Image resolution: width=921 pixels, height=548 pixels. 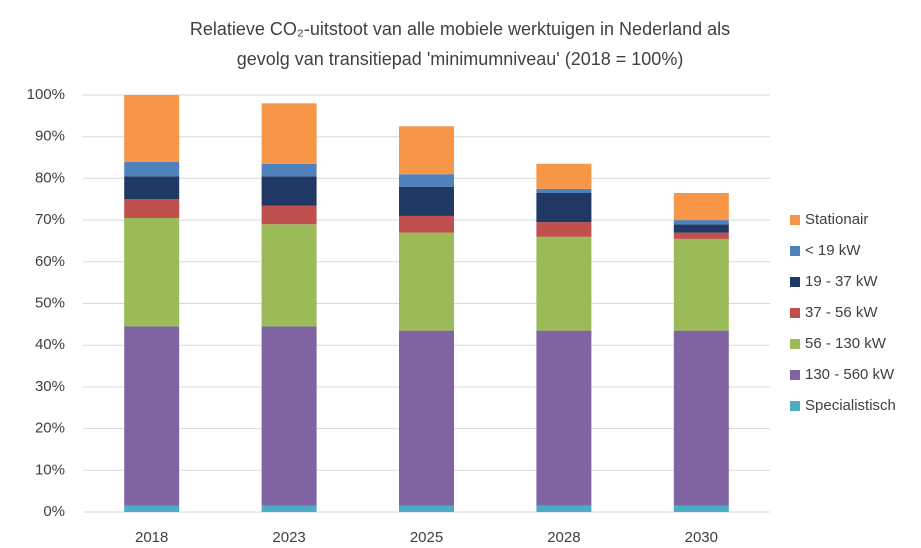 What do you see at coordinates (563, 537) in the screenshot?
I see `x-tick-label: 2028` at bounding box center [563, 537].